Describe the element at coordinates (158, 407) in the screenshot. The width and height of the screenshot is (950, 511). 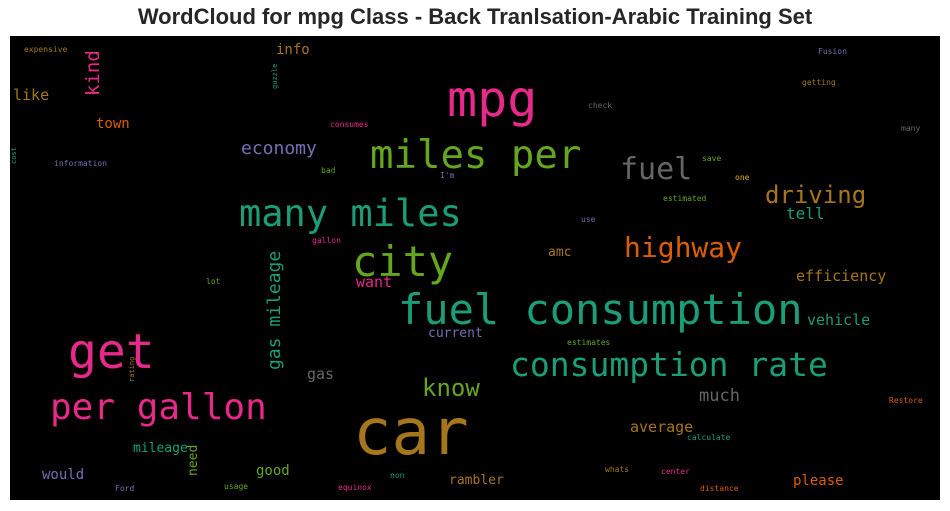
I see `word-per-gallon: per gallon` at that location.